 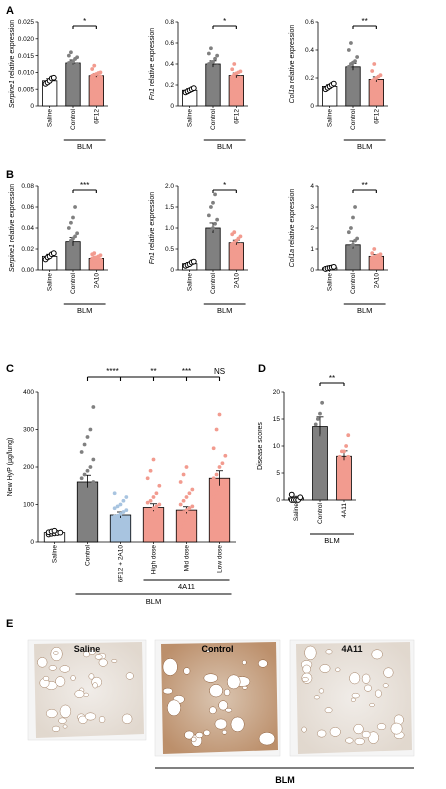 I want to click on y-tick-label: 2, so click(x=312, y=228).